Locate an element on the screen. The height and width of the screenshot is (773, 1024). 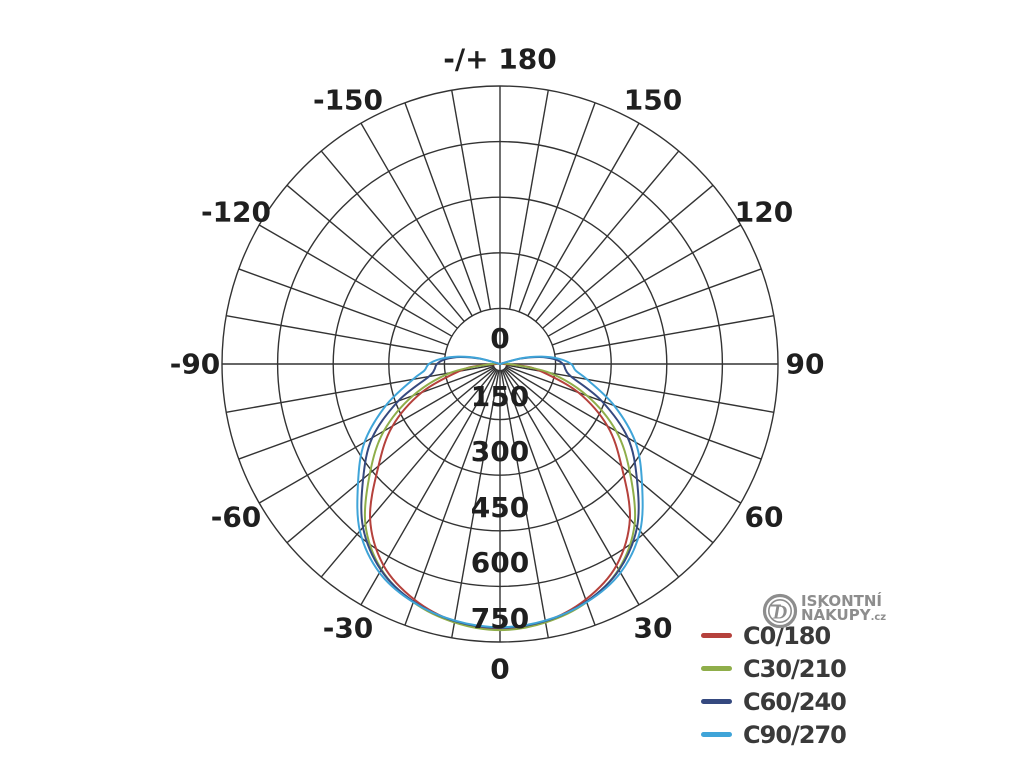
legend-item: C90/270 is located at coordinates (774, 734).